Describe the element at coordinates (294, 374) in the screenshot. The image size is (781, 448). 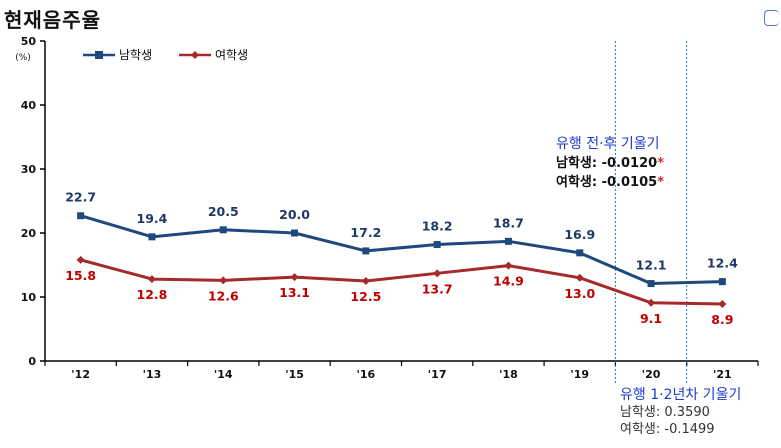
I see `x-tick-label: '15` at that location.